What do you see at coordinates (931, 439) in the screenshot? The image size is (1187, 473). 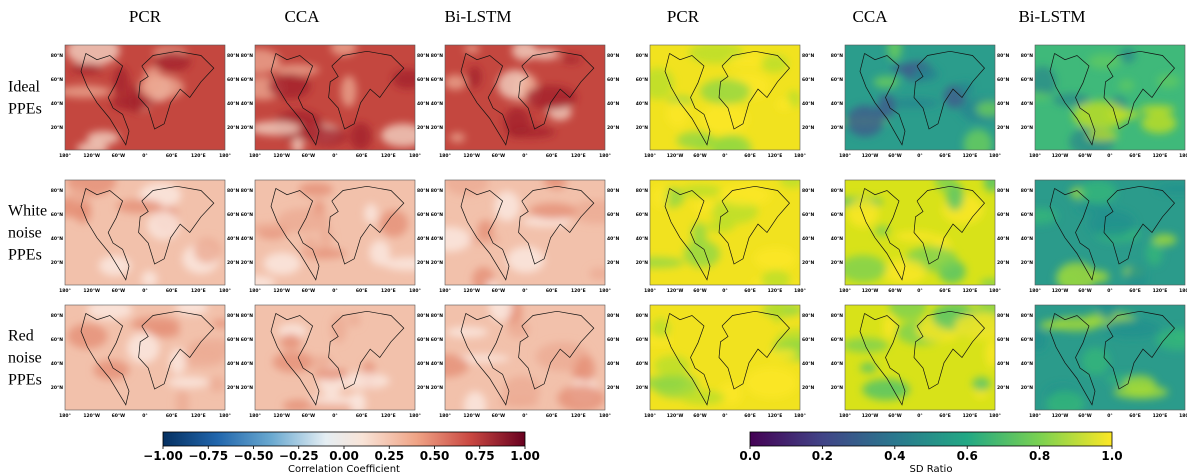 I see `colorbar` at bounding box center [931, 439].